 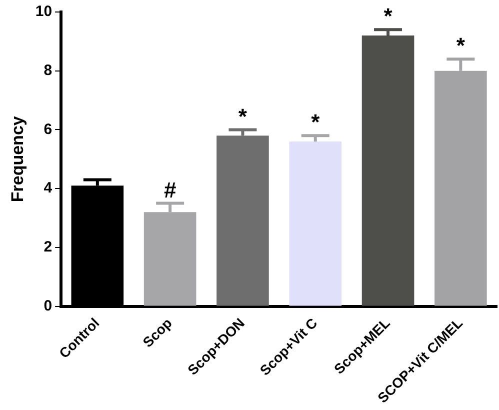 What do you see at coordinates (48, 188) in the screenshot?
I see `y-tick-label: 4` at bounding box center [48, 188].